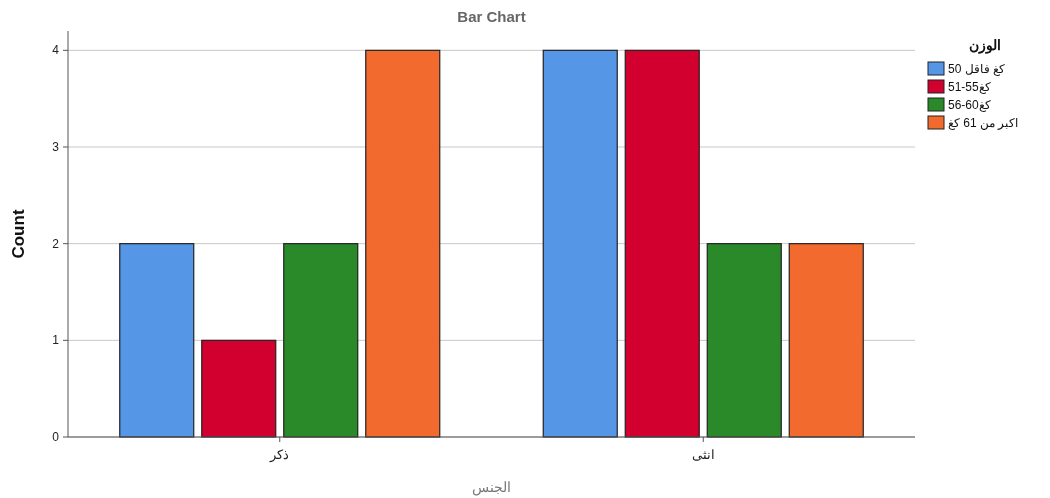  I want to click on legend-label: 50 كغ فاقل, so click(977, 69).